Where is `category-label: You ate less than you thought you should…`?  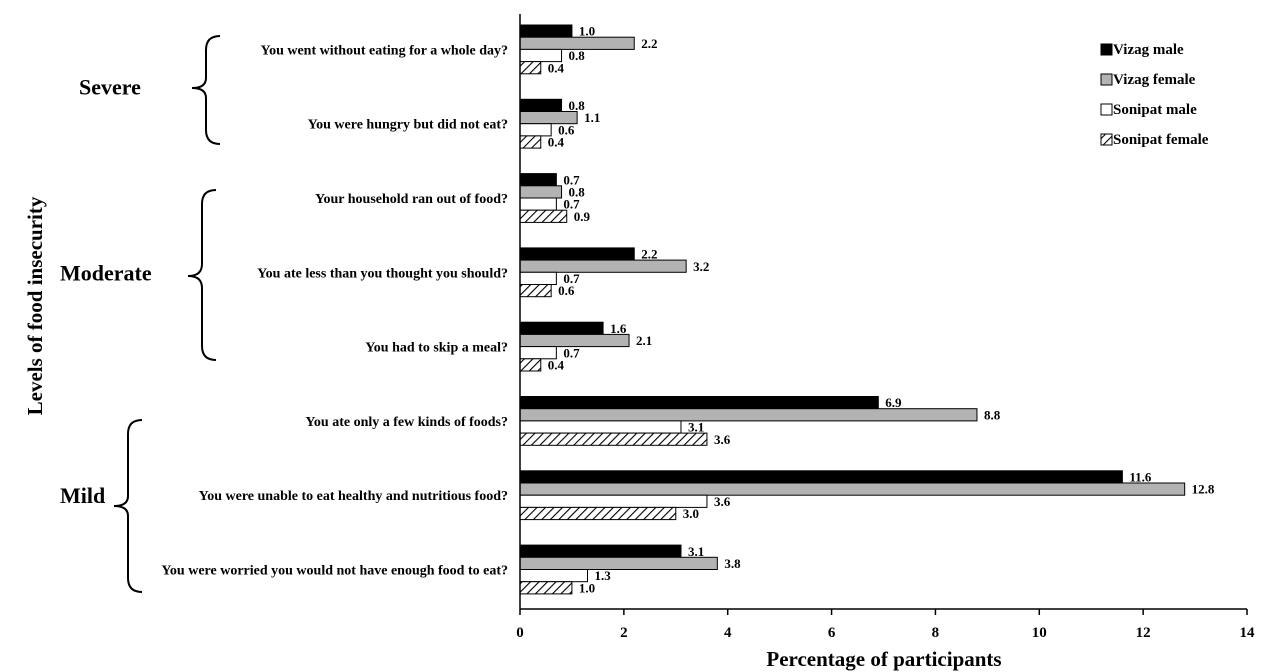
category-label: You ate less than you thought you should… is located at coordinates (382, 273).